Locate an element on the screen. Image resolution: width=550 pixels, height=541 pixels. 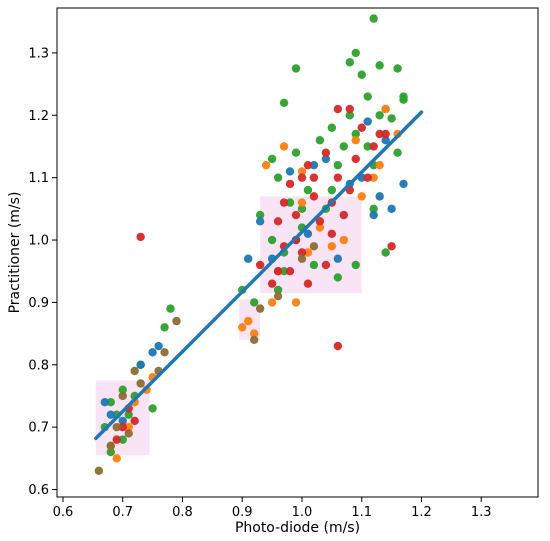
y-tick-label: 1.1 is located at coordinates (38, 178).